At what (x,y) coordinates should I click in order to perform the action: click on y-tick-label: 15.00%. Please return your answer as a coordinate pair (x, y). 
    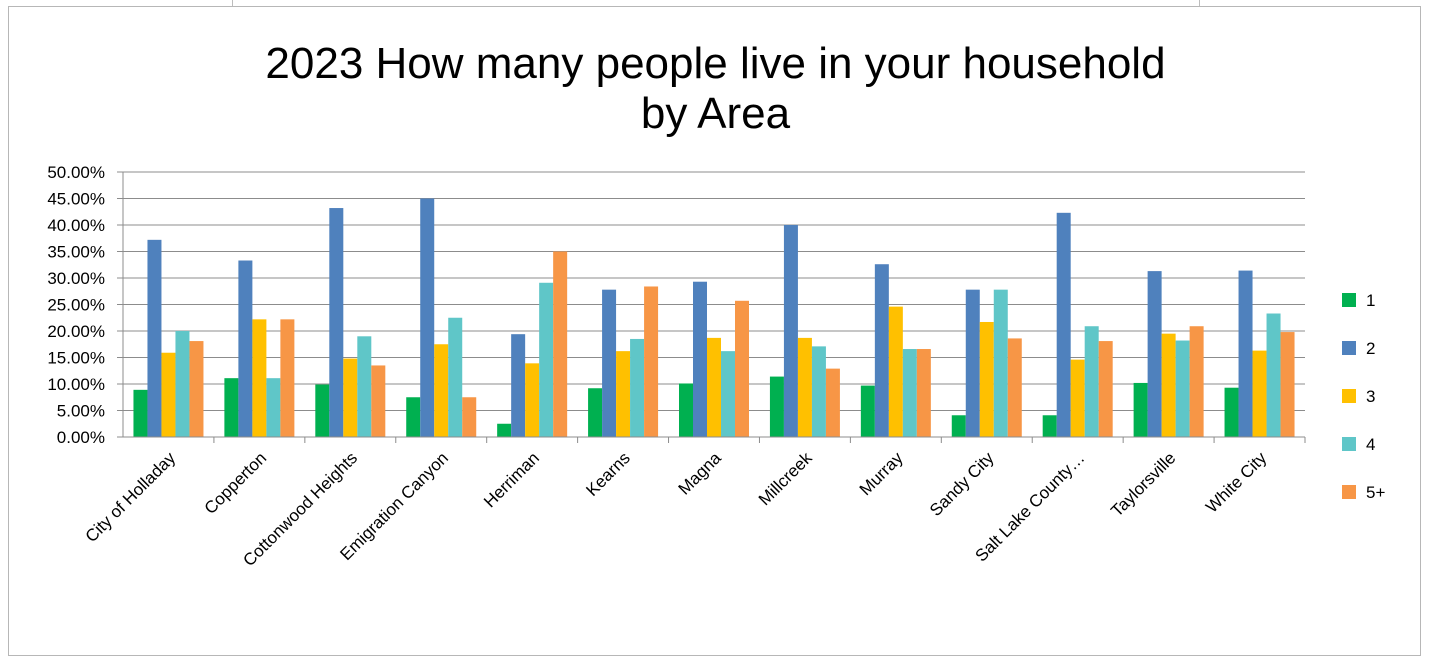
    Looking at the image, I should click on (76, 358).